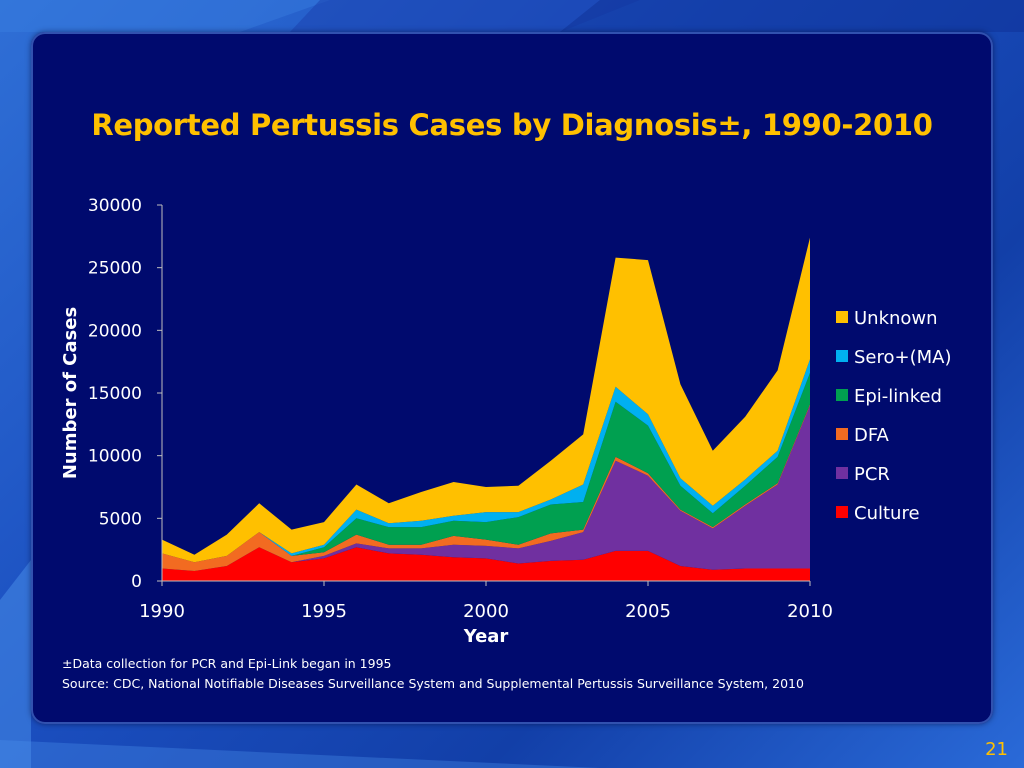 This screenshot has width=1024, height=768. What do you see at coordinates (810, 611) in the screenshot?
I see `x-tick-label: 2010` at bounding box center [810, 611].